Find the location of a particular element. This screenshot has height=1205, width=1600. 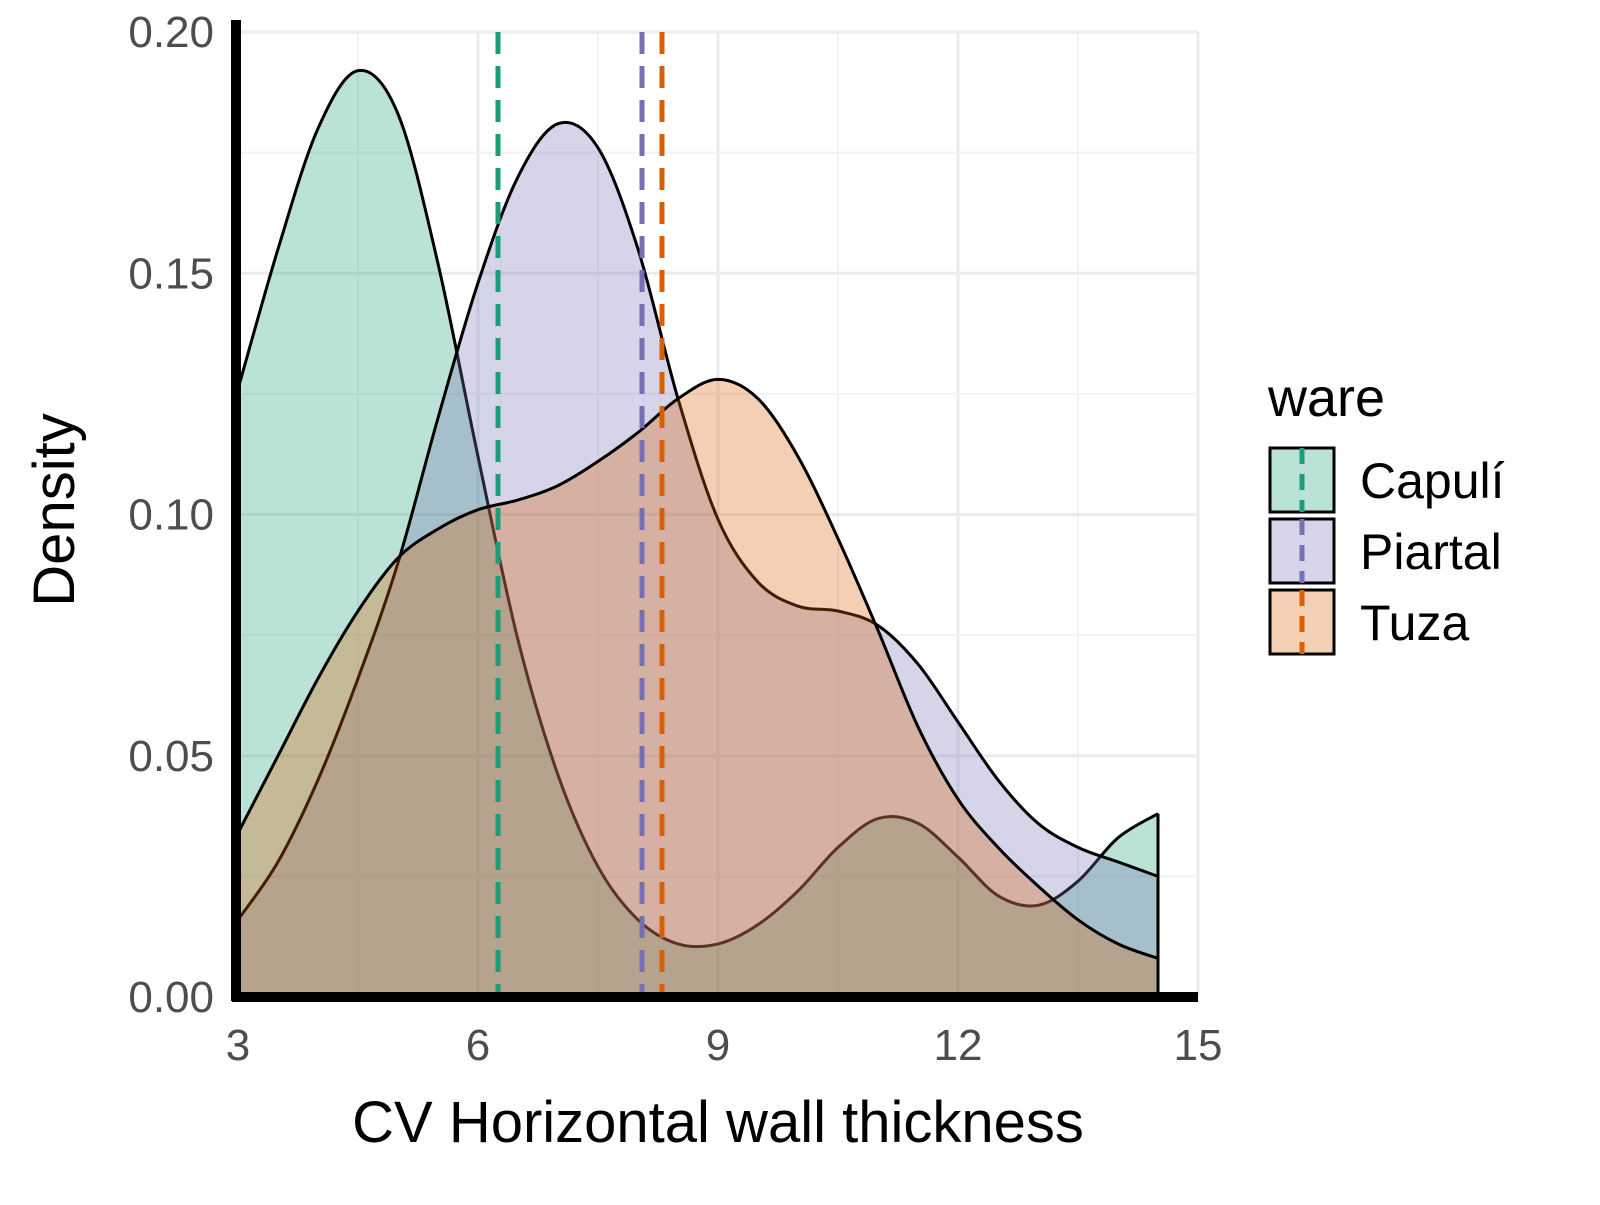

mean-lines is located at coordinates (580, 514).